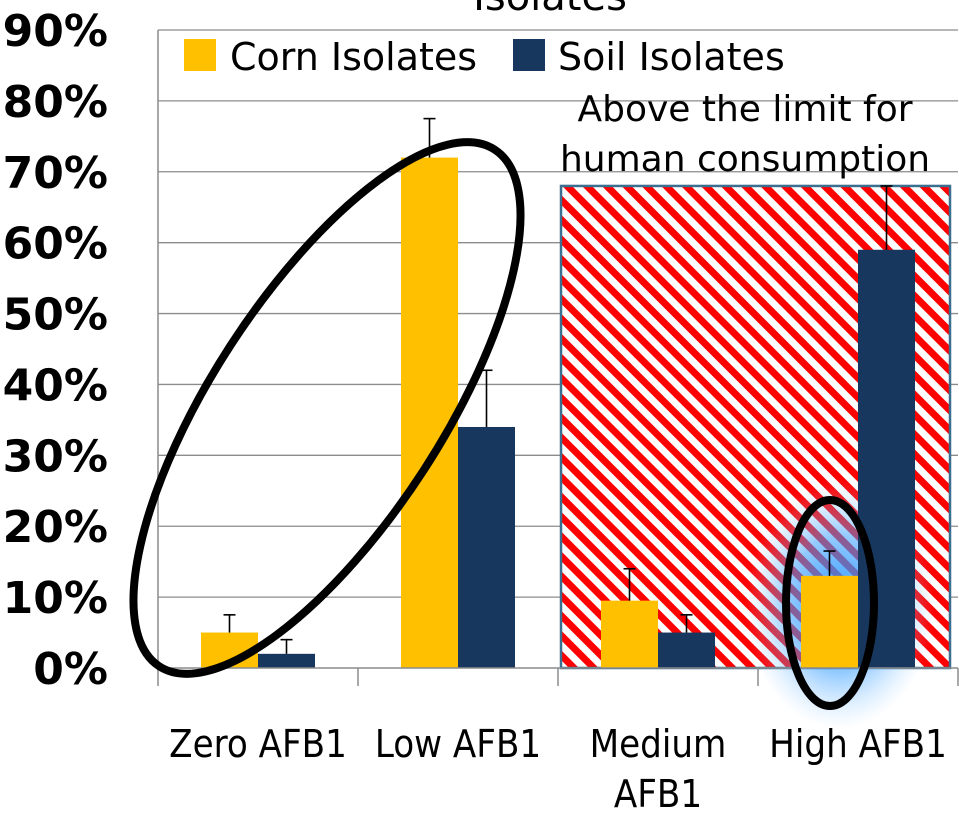 The width and height of the screenshot is (959, 826). What do you see at coordinates (458, 744) in the screenshot?
I see `category-label: Low AFB1` at bounding box center [458, 744].